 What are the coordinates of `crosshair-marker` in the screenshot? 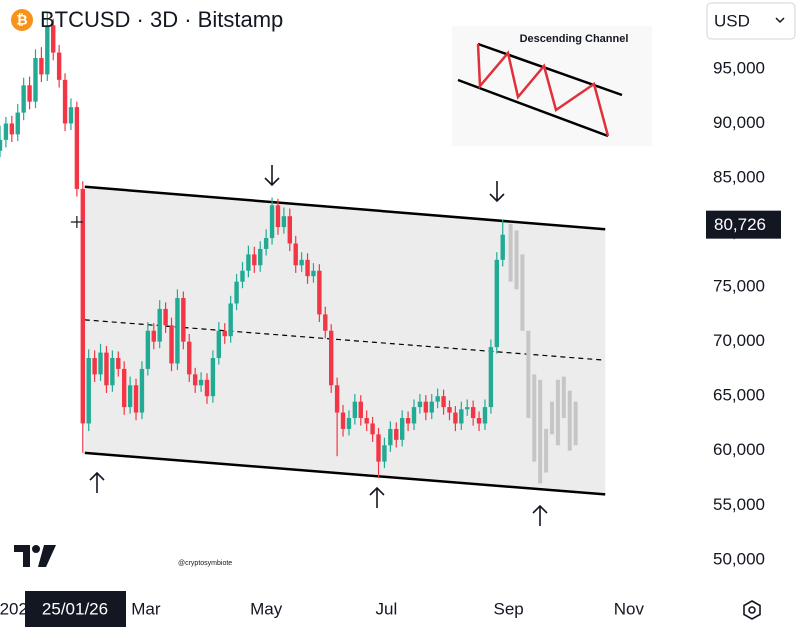 It's located at (76, 222).